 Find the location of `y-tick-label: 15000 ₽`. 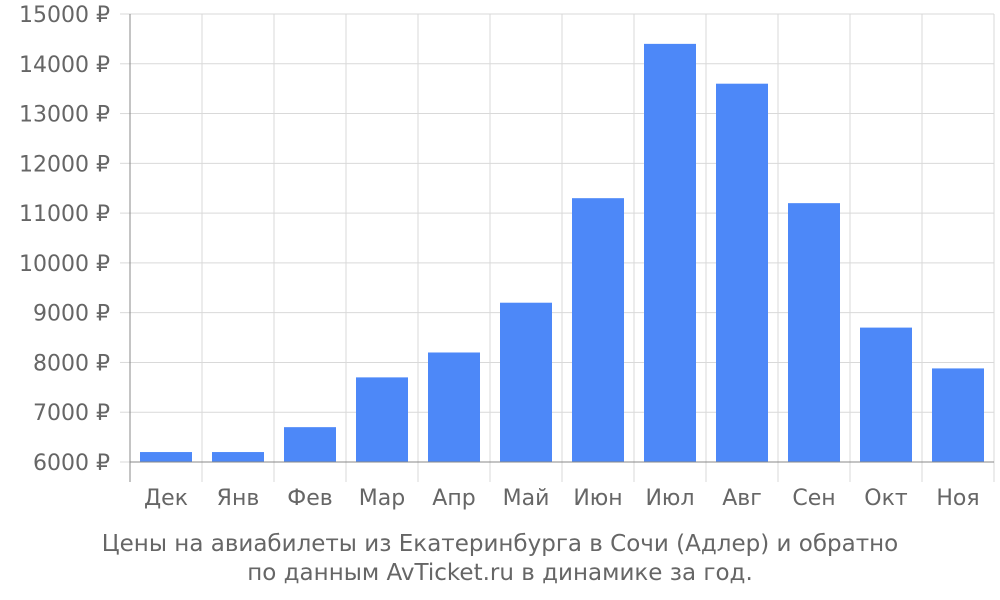

y-tick-label: 15000 ₽ is located at coordinates (64, 15).